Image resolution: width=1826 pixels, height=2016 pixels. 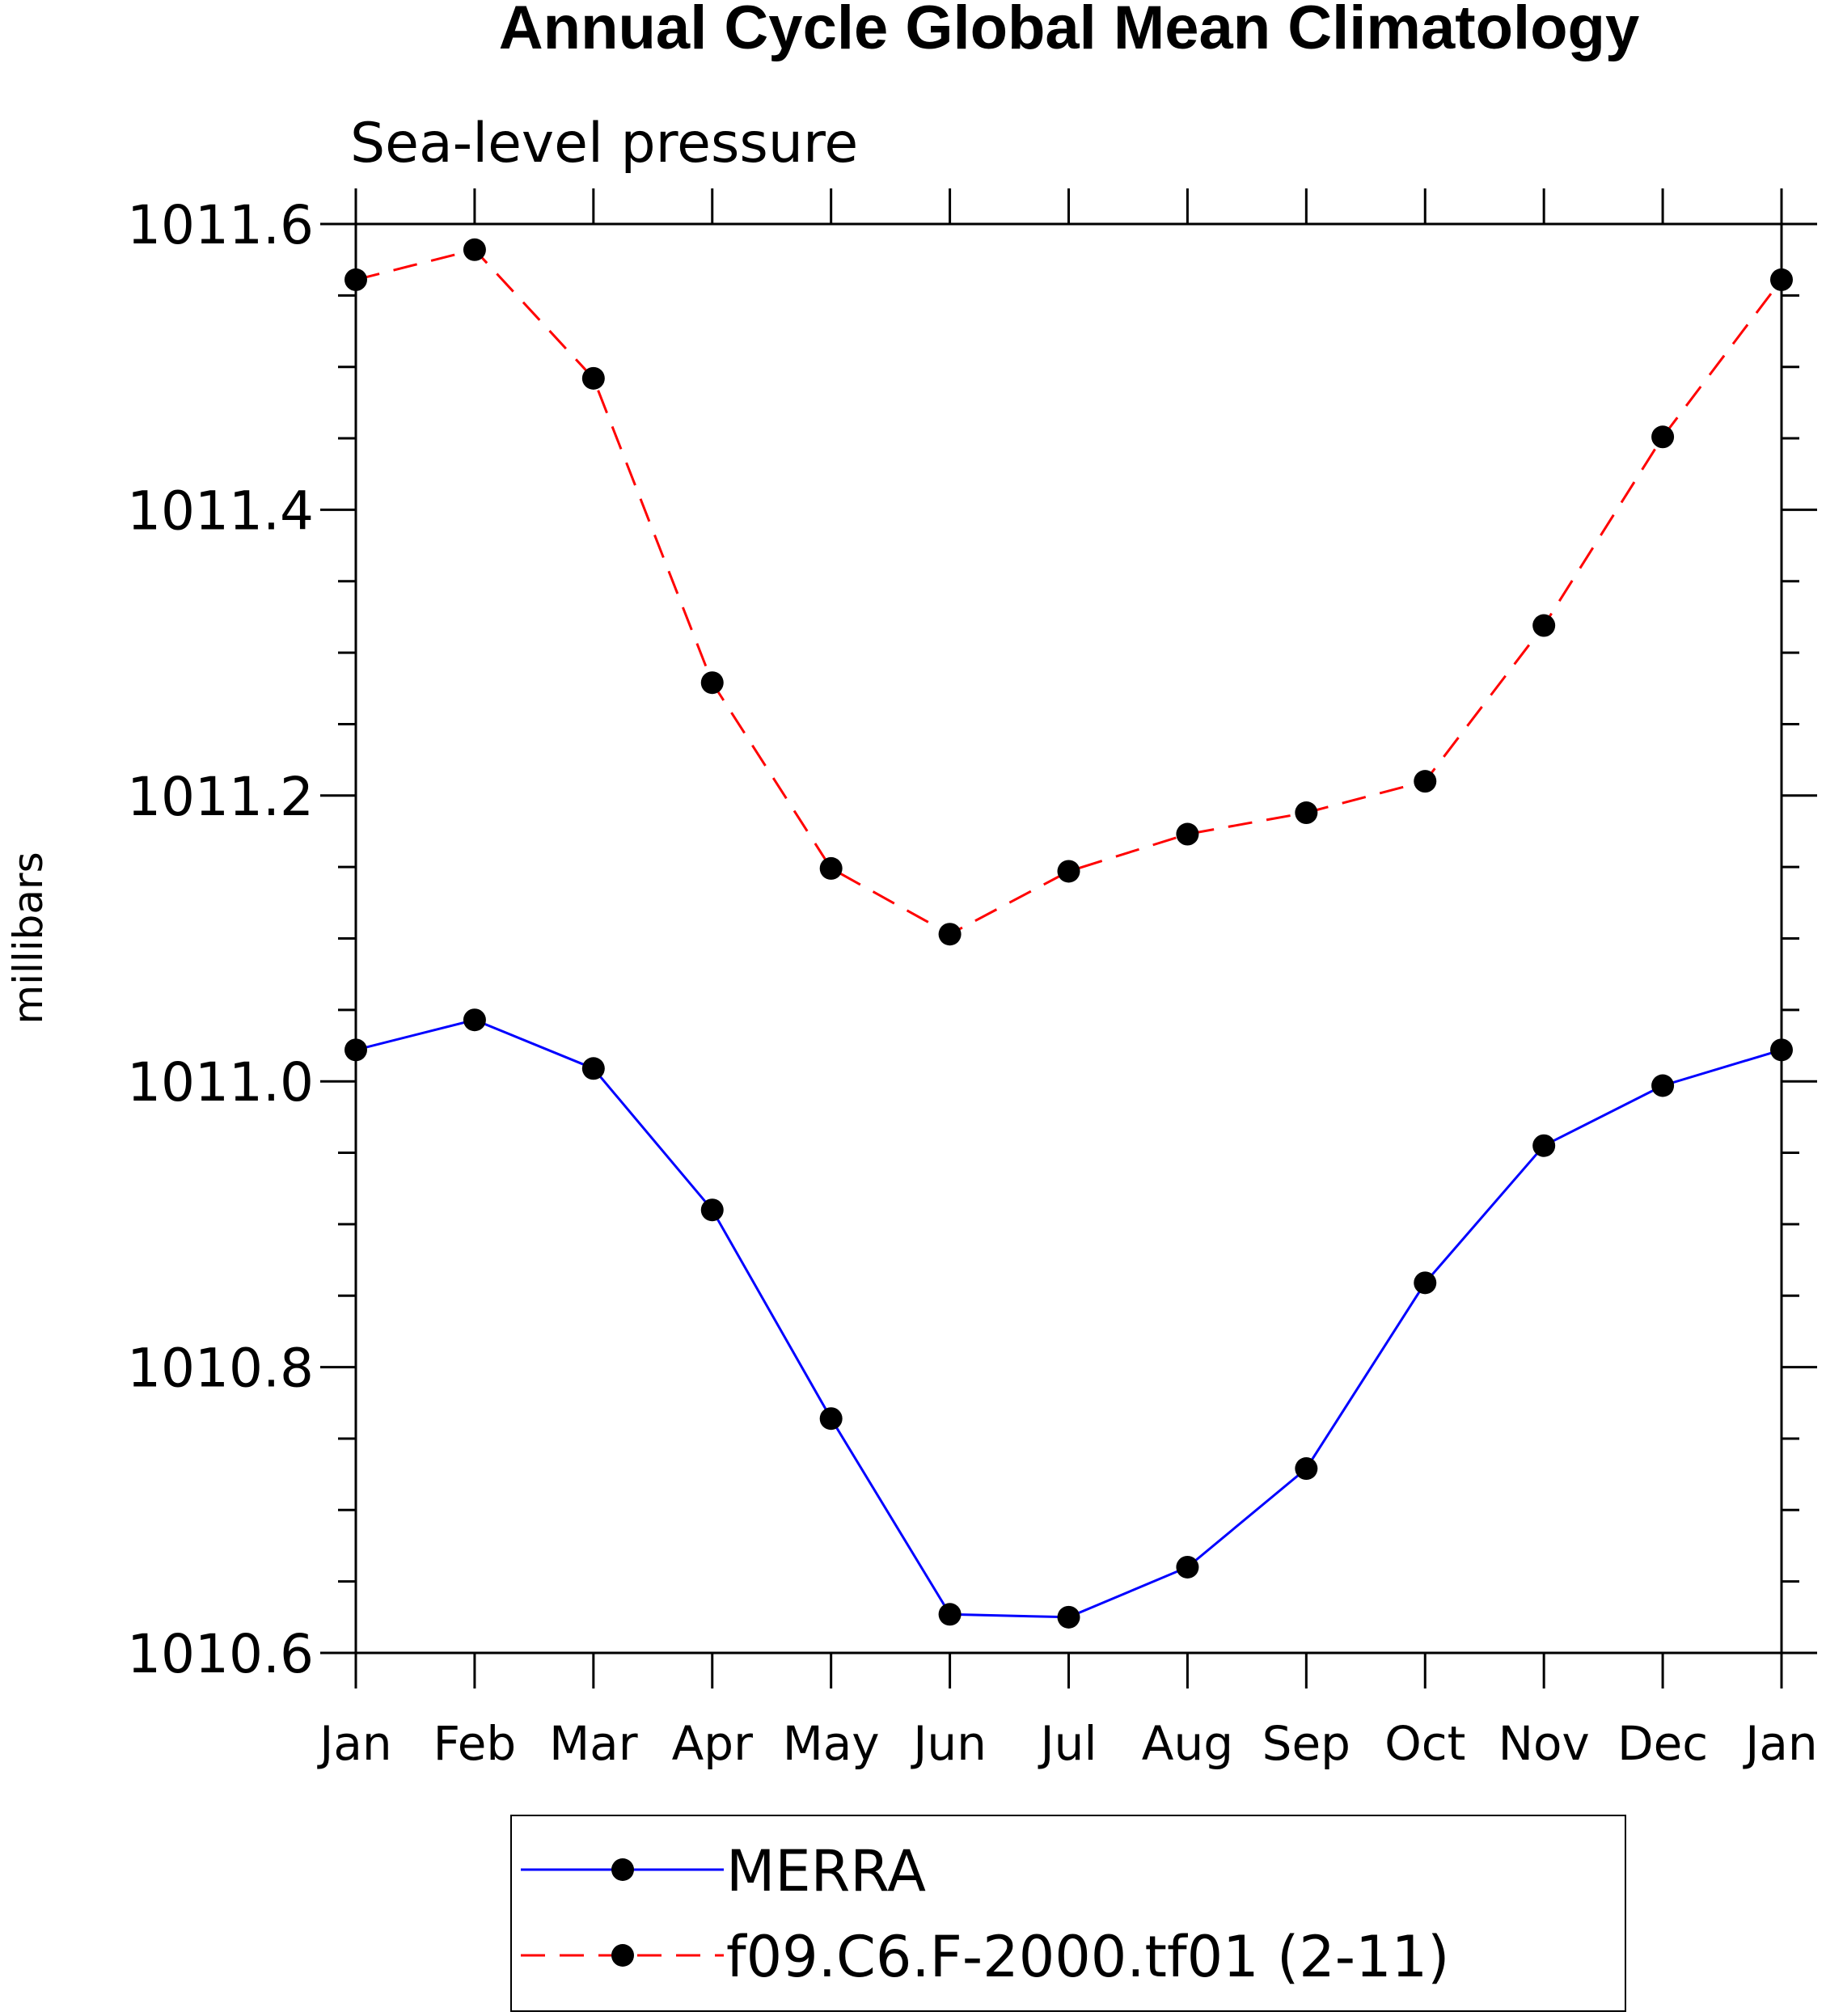 I want to click on y-tick-label: 1011.2, so click(x=220, y=797).